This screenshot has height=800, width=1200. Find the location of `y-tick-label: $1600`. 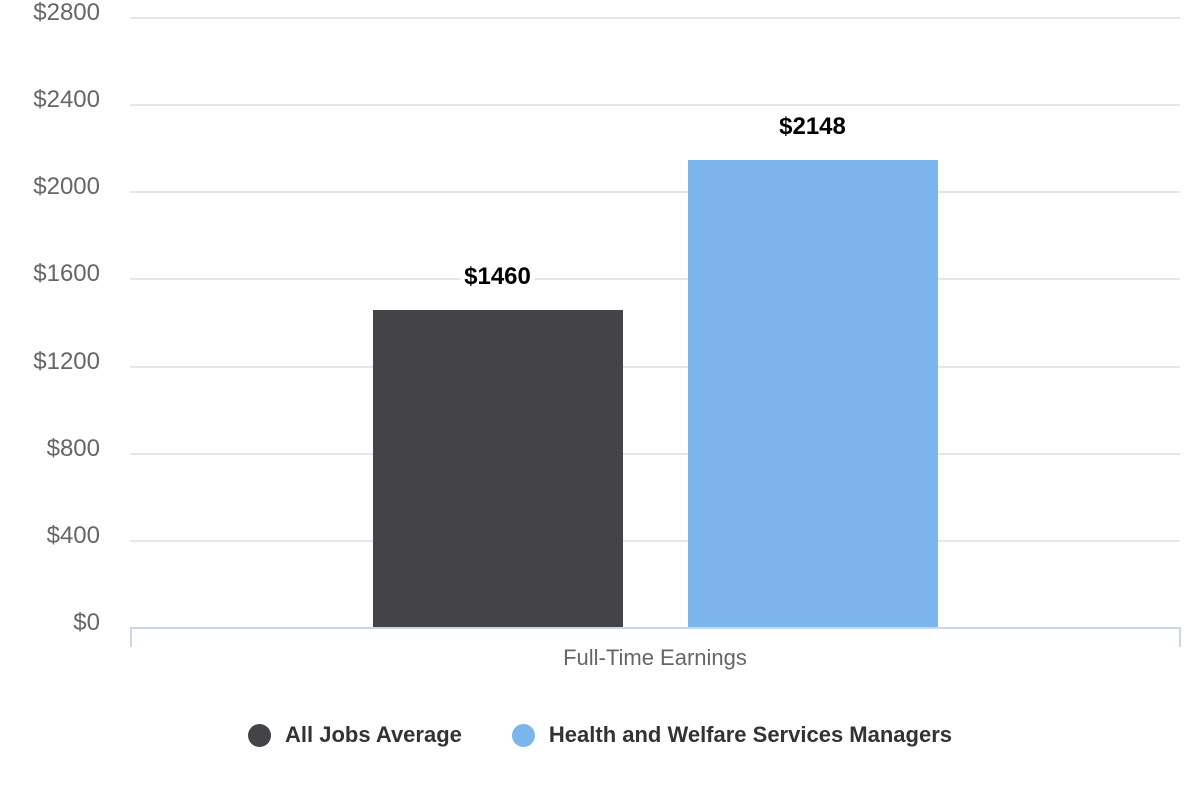

y-tick-label: $1600 is located at coordinates (66, 274).